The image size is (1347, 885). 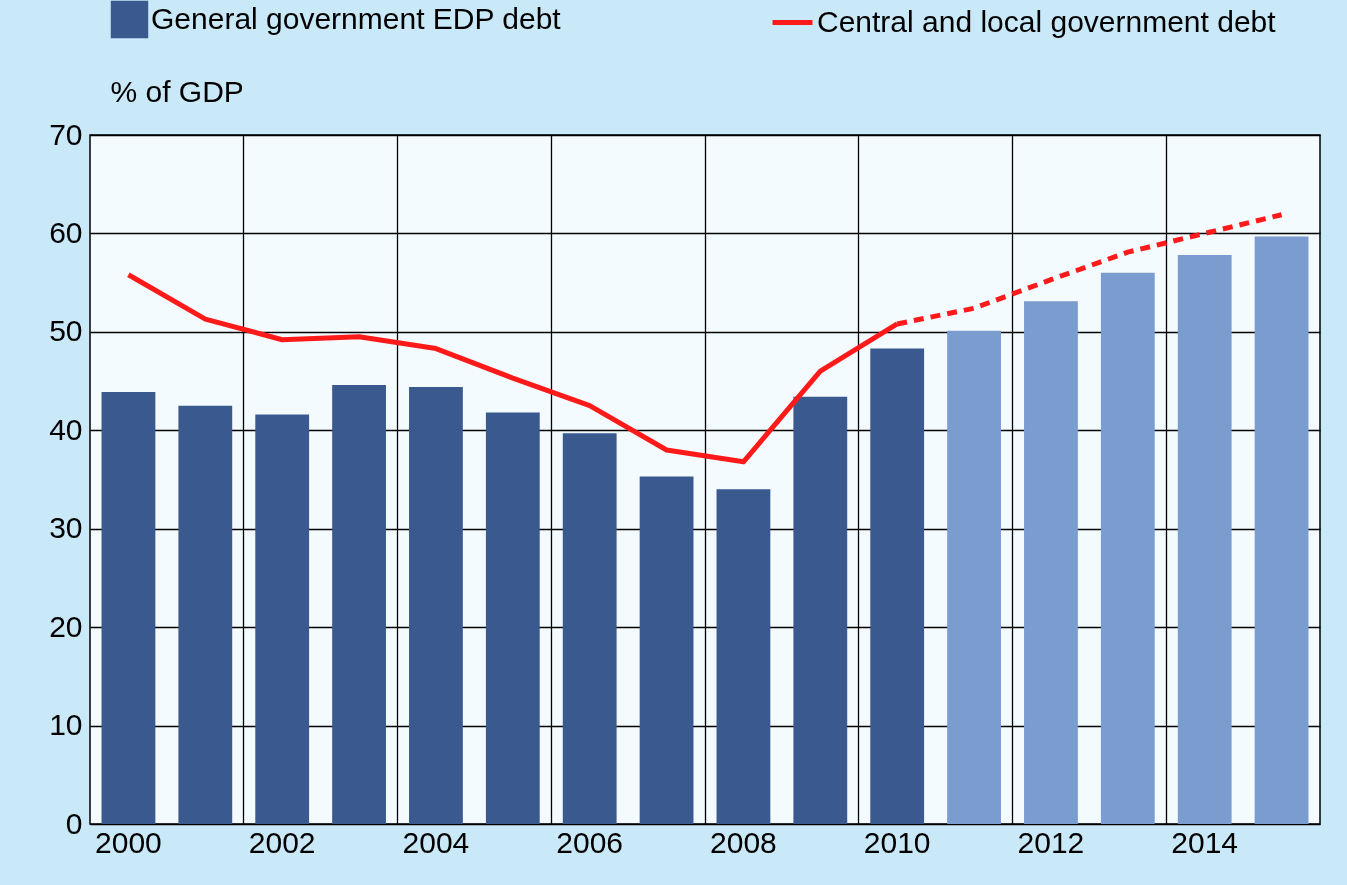 What do you see at coordinates (66, 429) in the screenshot?
I see `y-tick-label: 40` at bounding box center [66, 429].